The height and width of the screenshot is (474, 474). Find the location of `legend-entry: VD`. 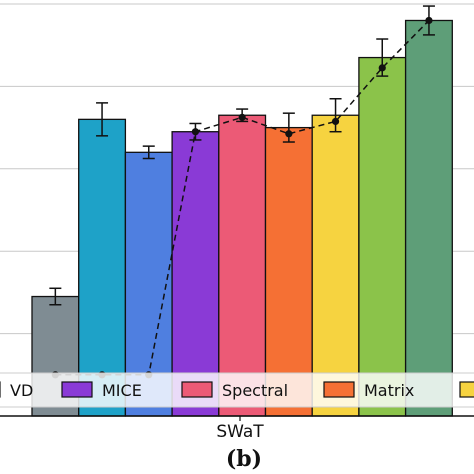

legend-entry: VD is located at coordinates (16, 390).